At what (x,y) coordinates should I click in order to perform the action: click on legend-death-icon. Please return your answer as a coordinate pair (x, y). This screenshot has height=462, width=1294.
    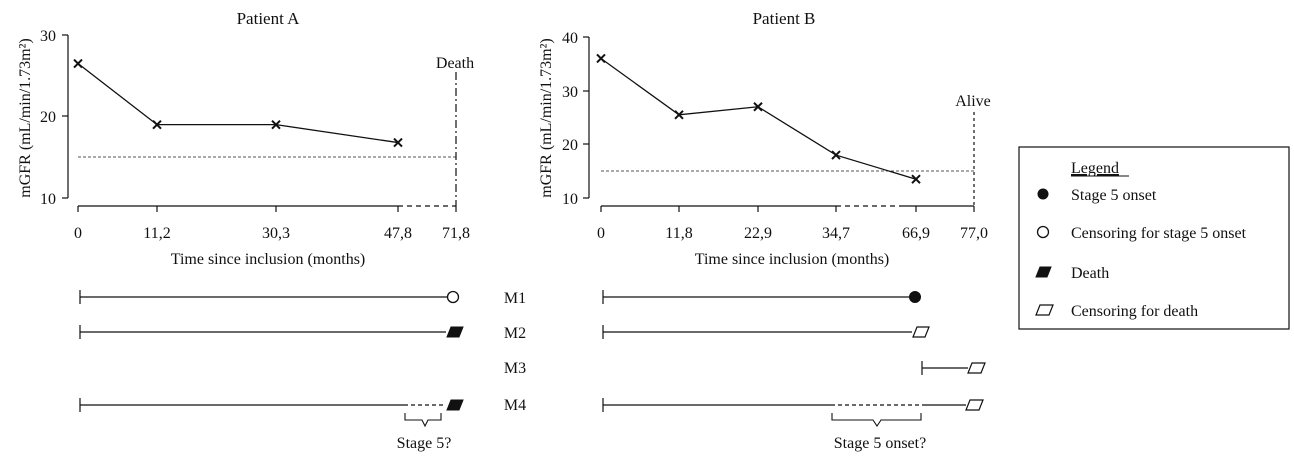
    Looking at the image, I should click on (1043, 272).